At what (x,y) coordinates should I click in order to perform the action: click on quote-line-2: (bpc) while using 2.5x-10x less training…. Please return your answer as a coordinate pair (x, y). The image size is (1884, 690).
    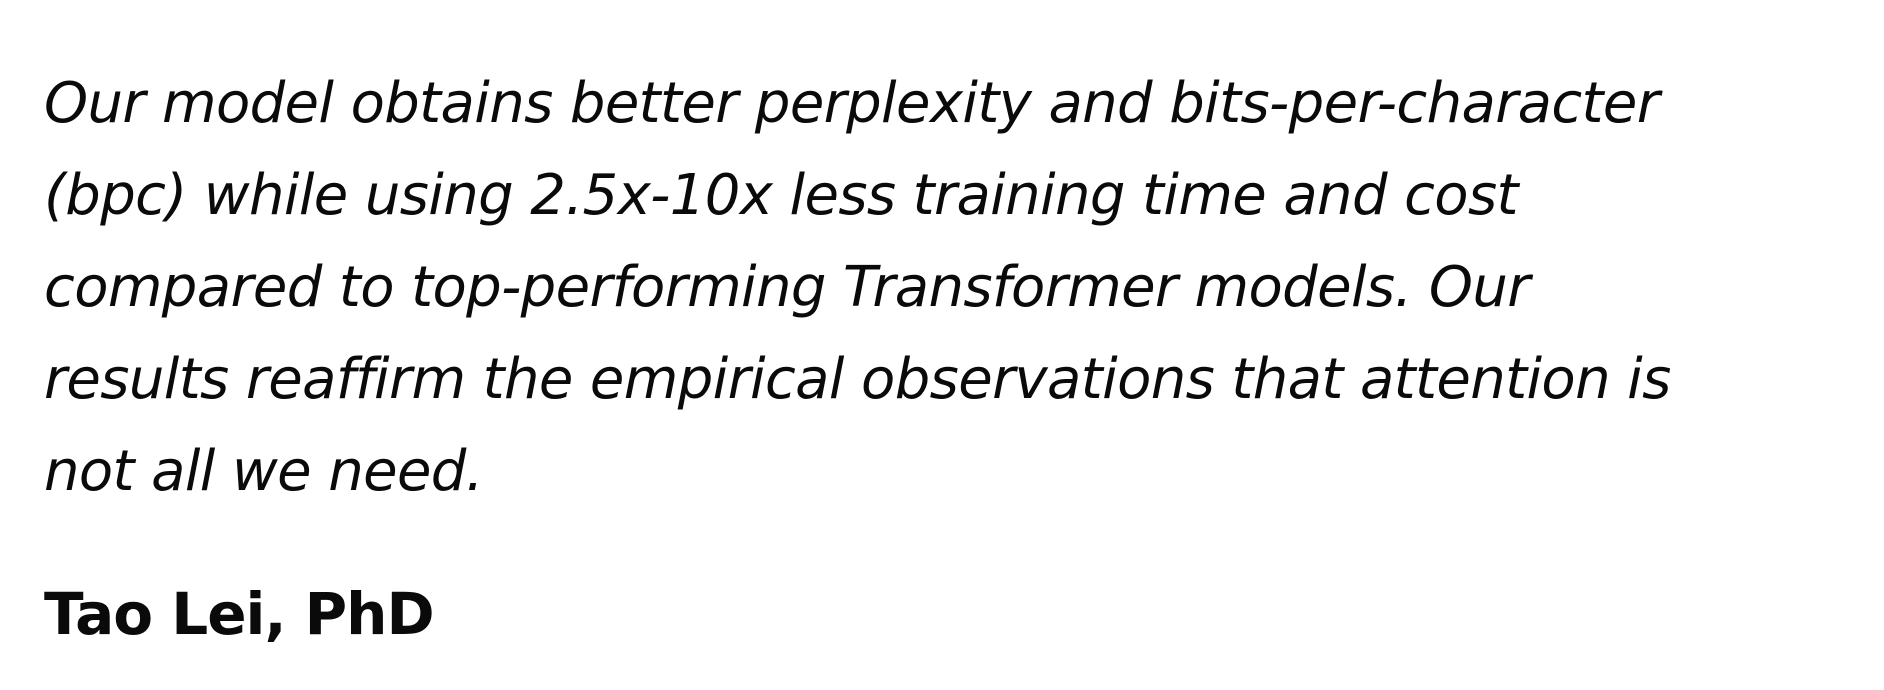
    Looking at the image, I should click on (781, 195).